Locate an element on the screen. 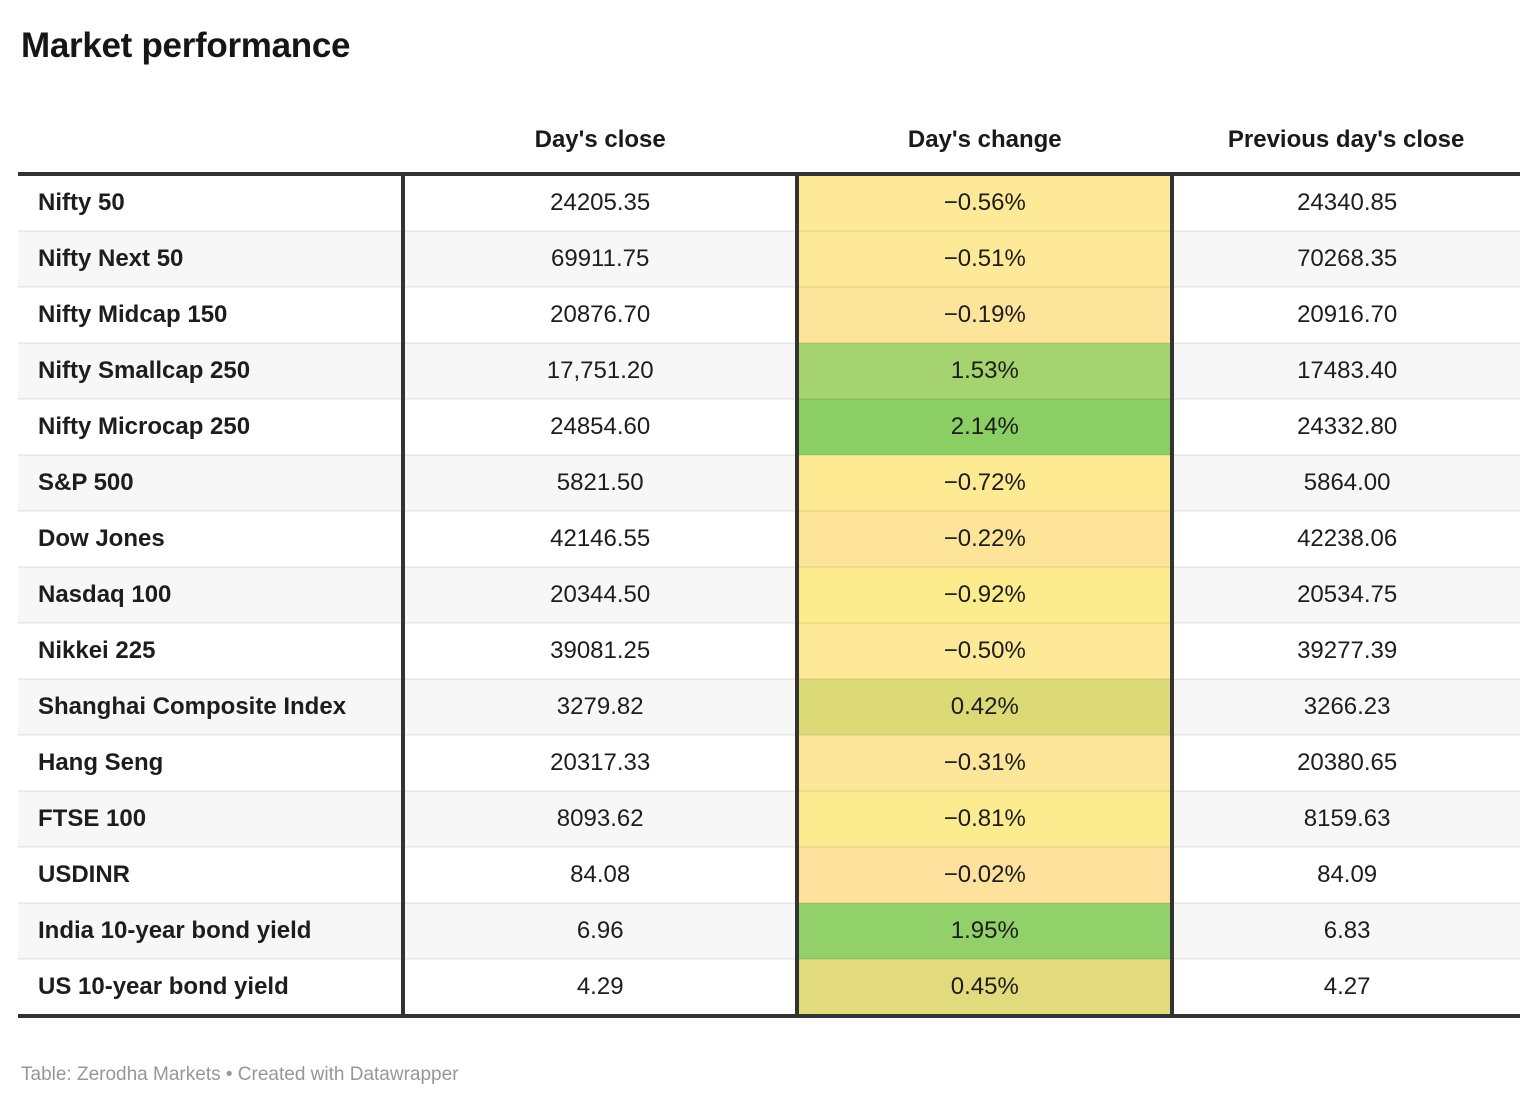 This screenshot has height=1112, width=1540. days-close-cell: 39081.25 is located at coordinates (601, 651).